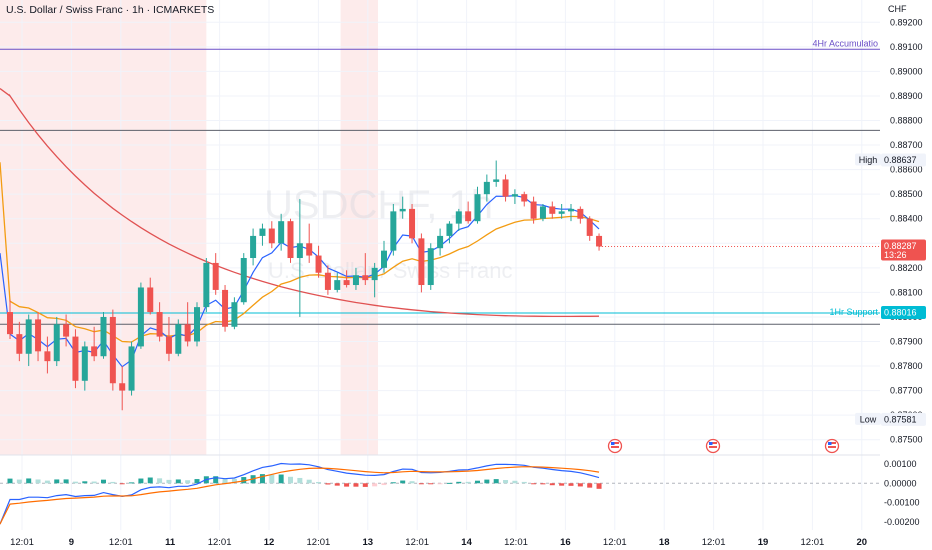 The height and width of the screenshot is (550, 932). What do you see at coordinates (890, 160) in the screenshot?
I see `high-badge: High 0.88637` at bounding box center [890, 160].